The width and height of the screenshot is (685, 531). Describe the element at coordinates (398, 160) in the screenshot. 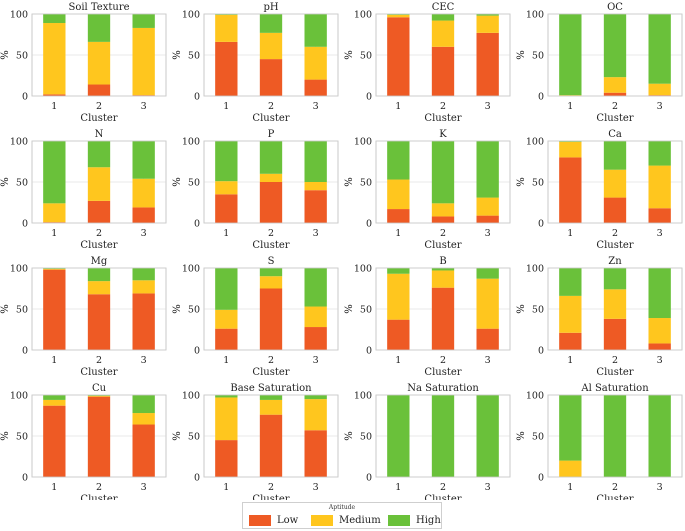

I see `bar-k-cluster1-high` at that location.